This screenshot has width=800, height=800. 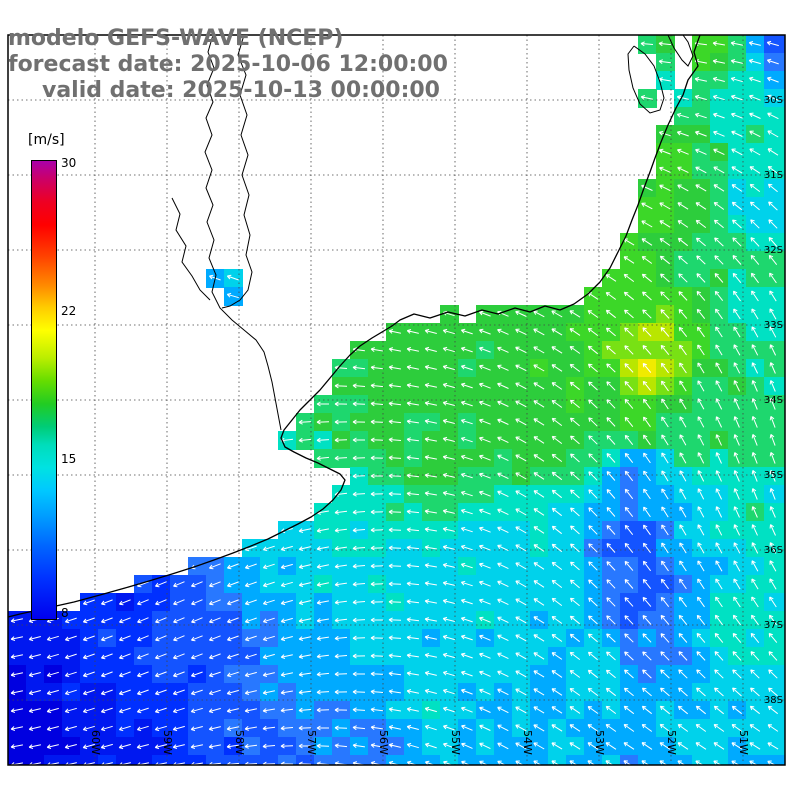 I want to click on colorbar-unit-label: [m/s], so click(x=46, y=140).